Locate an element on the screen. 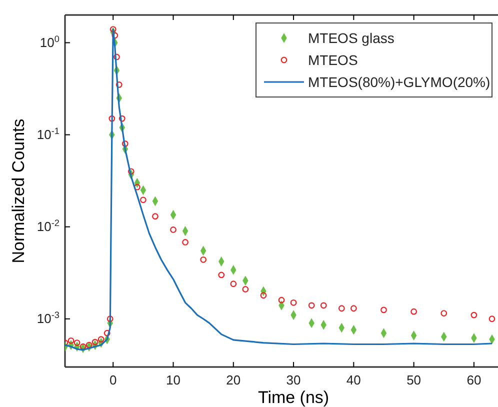  y-tick-label: 10$^{-1}$ is located at coordinates (48, 134).